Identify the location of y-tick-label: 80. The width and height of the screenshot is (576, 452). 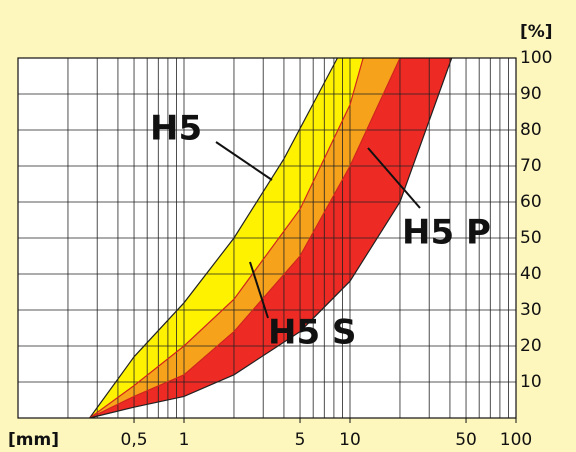
(531, 130).